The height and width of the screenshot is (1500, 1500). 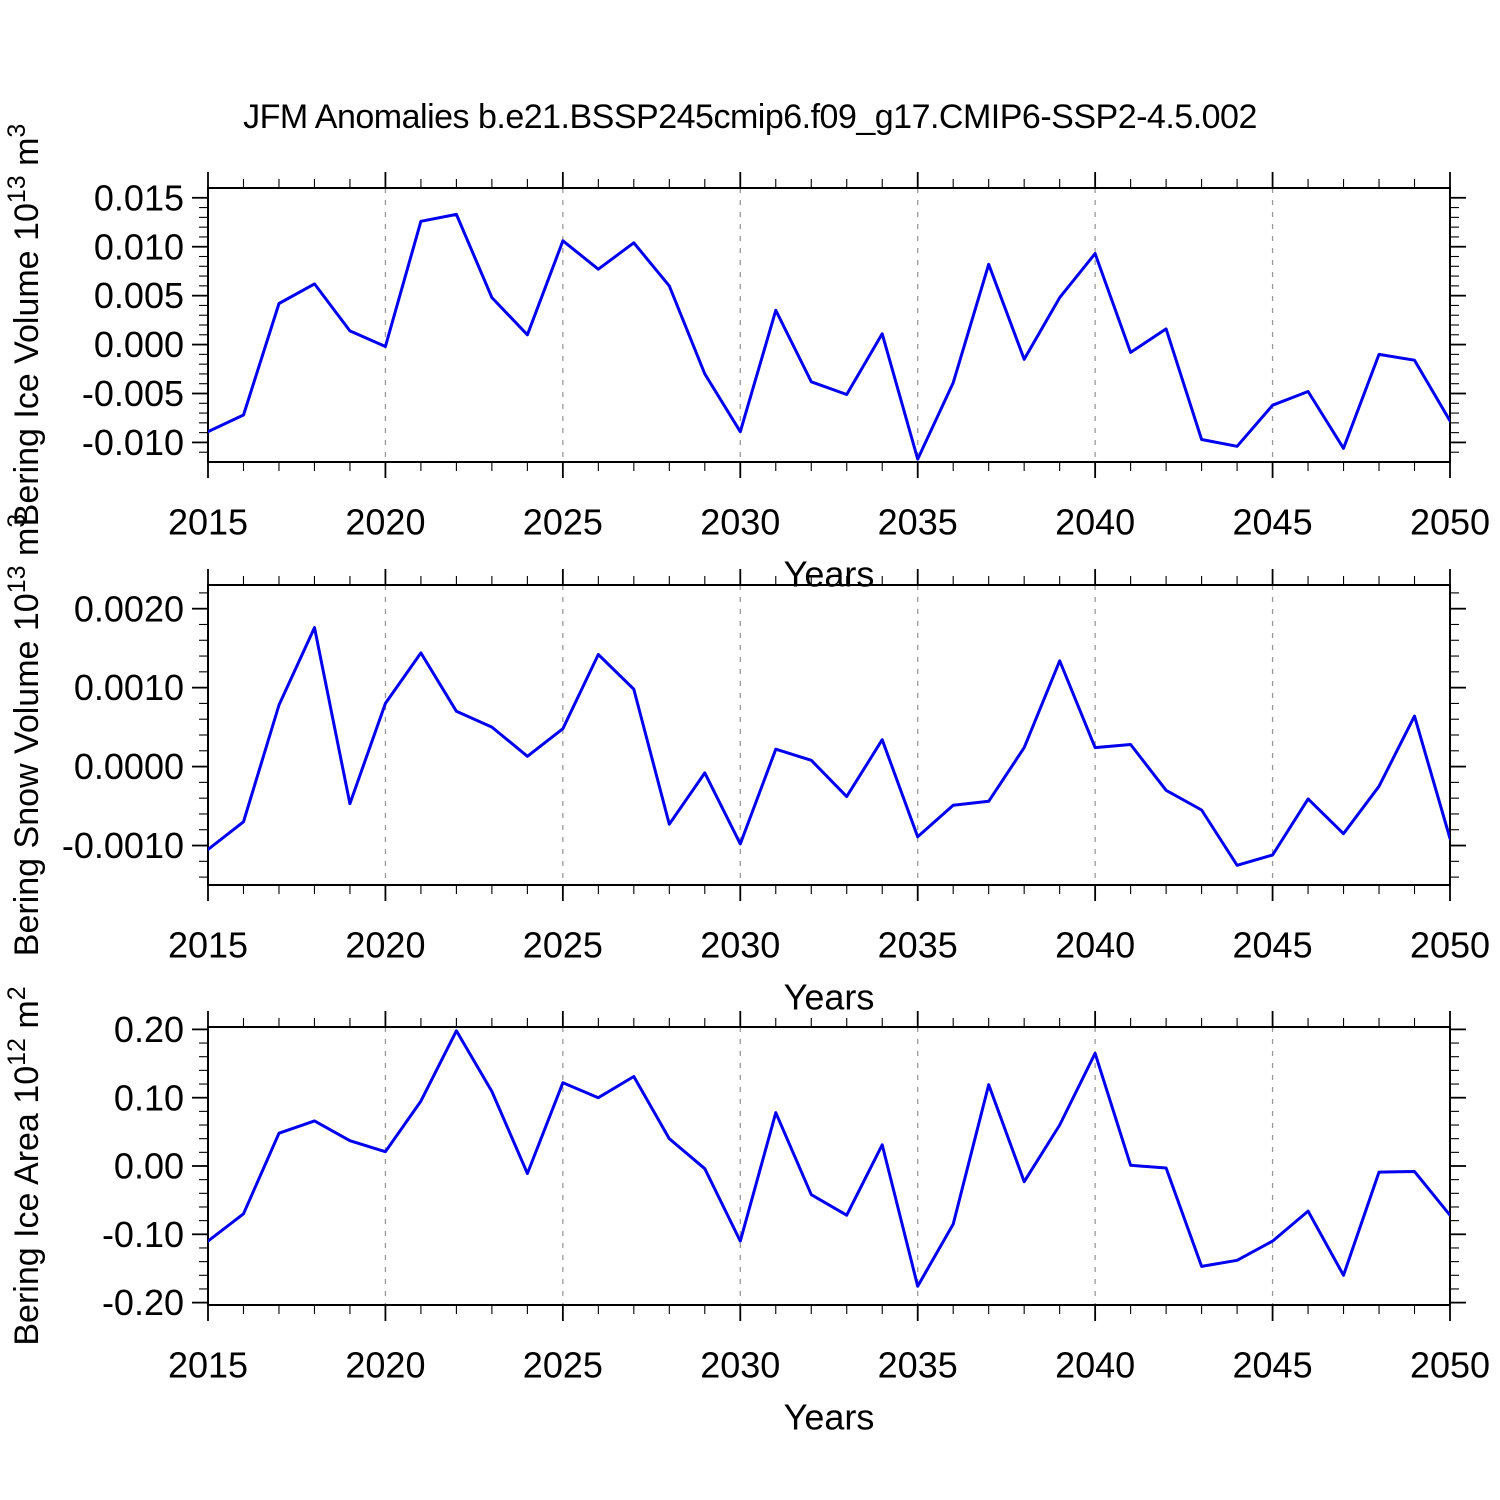 I want to click on y-tick-label: 0.00, so click(x=149, y=1166).